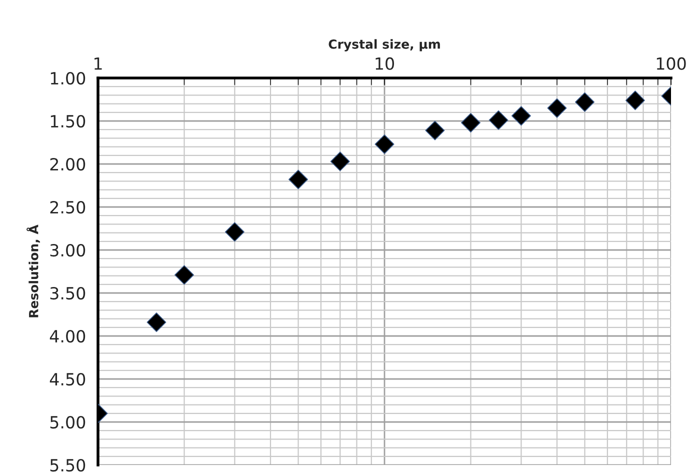  Describe the element at coordinates (384, 45) in the screenshot. I see `x-axis-title: Crystal size, µm` at that location.